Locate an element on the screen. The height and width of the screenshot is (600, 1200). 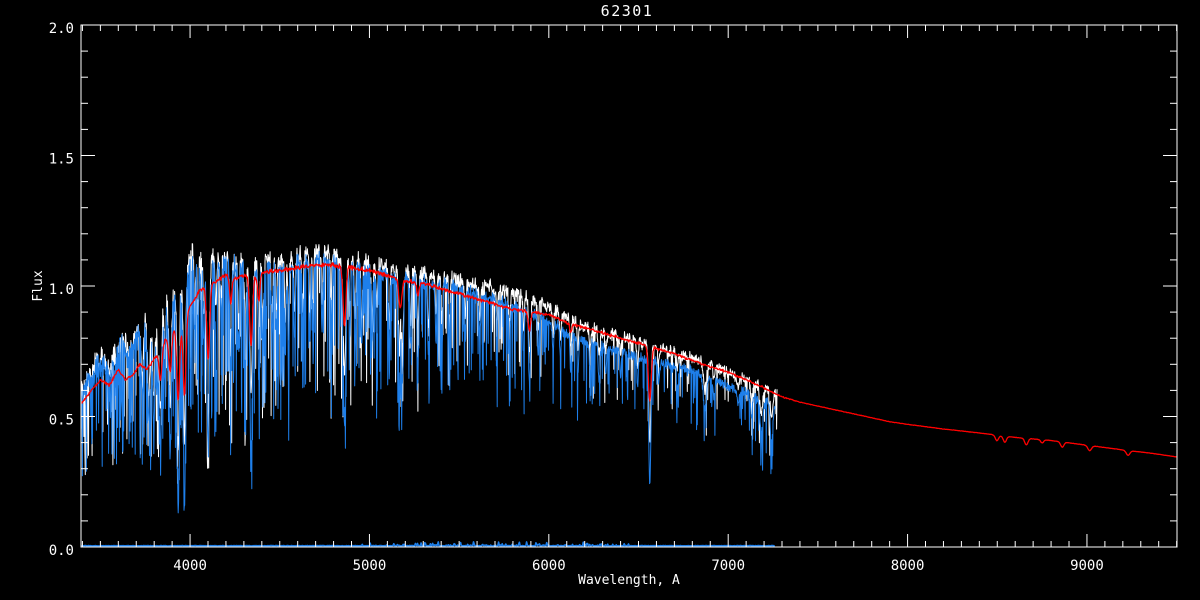
y-tick-label: 2.0 is located at coordinates (61, 29).